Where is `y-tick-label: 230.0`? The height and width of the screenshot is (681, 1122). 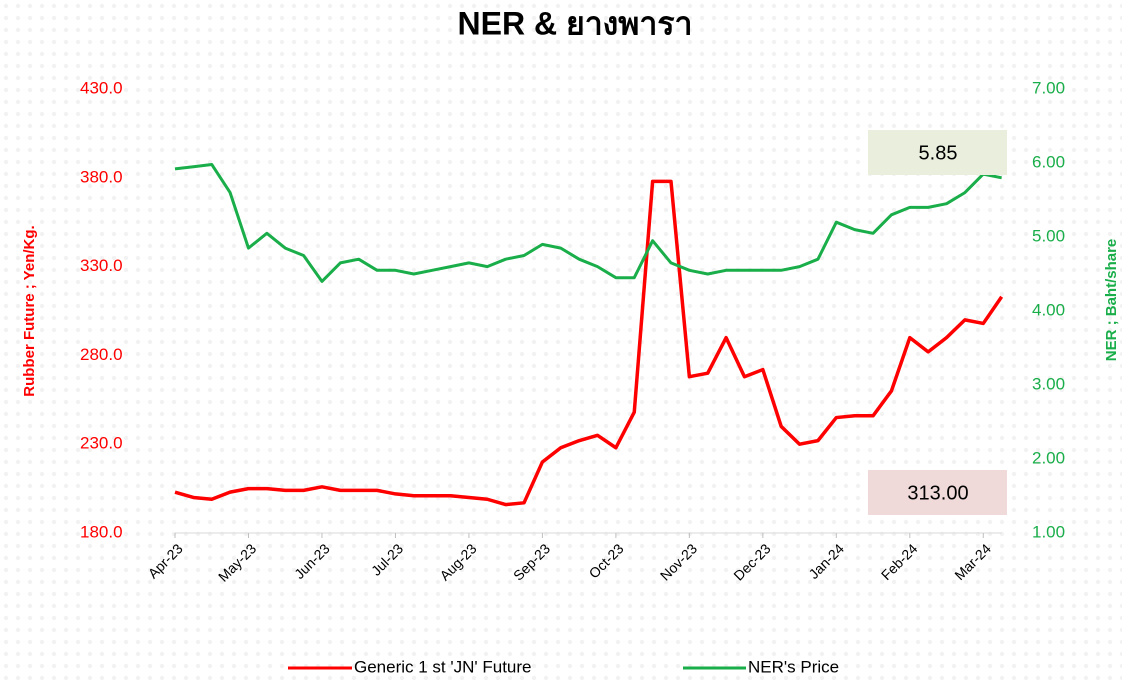
y-tick-label: 230.0 is located at coordinates (101, 443).